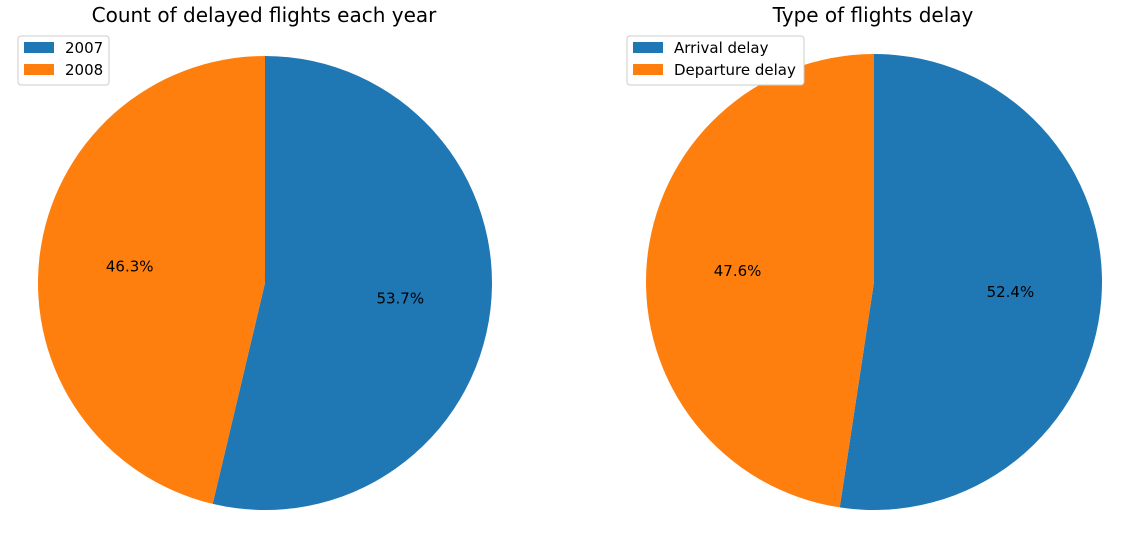 This screenshot has width=1137, height=546. Describe the element at coordinates (1011, 292) in the screenshot. I see `pie-value-label: 52.4%` at that location.